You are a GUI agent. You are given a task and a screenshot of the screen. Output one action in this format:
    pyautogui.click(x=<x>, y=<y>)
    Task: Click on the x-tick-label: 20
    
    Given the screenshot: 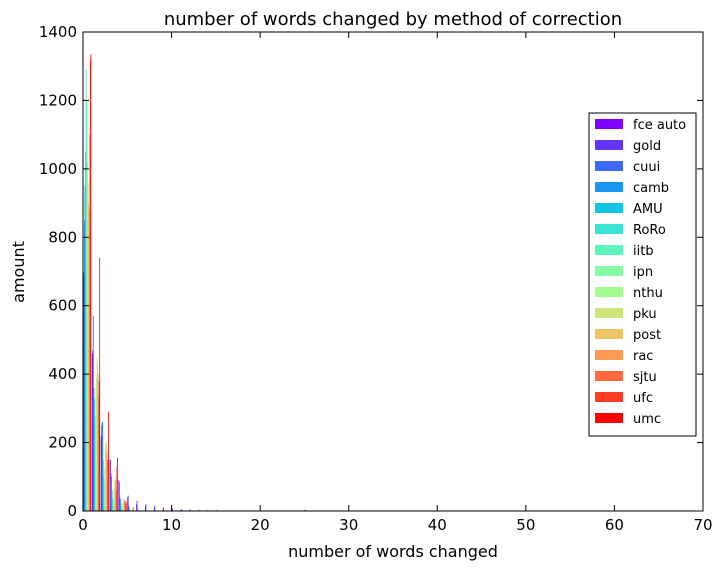 What is the action you would take?
    pyautogui.click(x=260, y=525)
    